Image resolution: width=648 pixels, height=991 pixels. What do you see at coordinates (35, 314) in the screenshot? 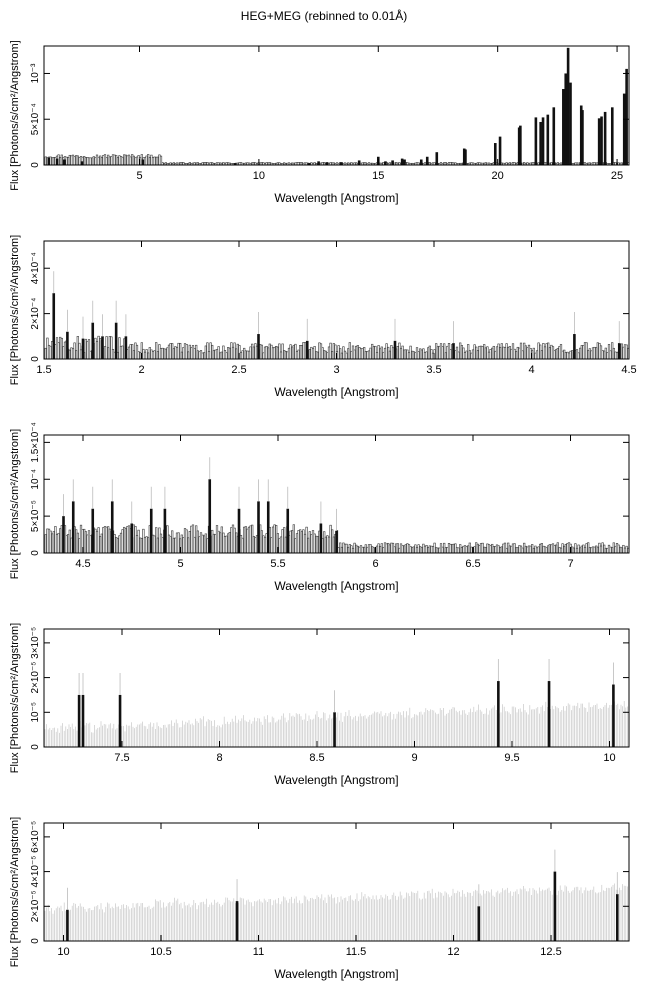
I see `y-tick-label: 2×10⁻⁴` at bounding box center [35, 314].